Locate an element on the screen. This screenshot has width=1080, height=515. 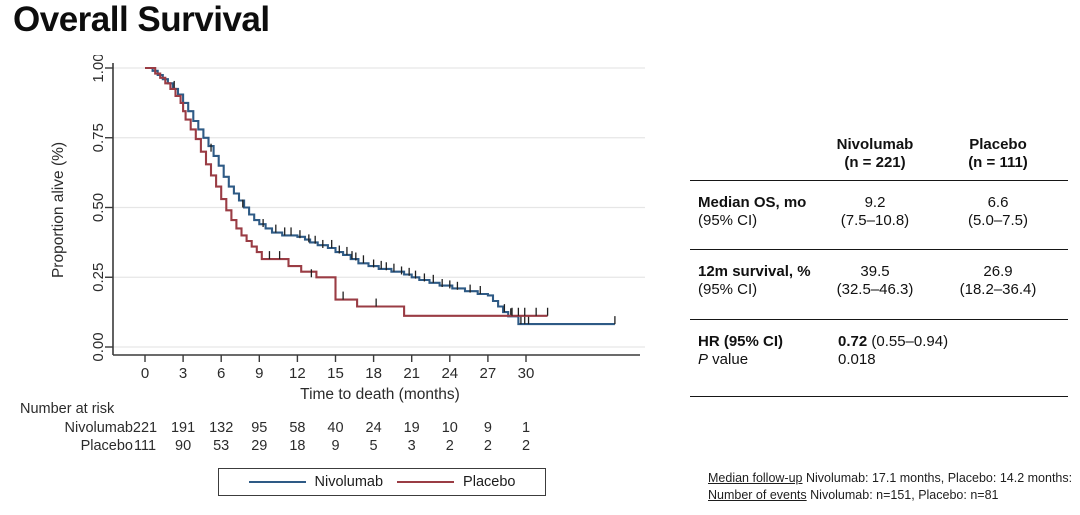
legend-label: Placebo is located at coordinates (489, 482).